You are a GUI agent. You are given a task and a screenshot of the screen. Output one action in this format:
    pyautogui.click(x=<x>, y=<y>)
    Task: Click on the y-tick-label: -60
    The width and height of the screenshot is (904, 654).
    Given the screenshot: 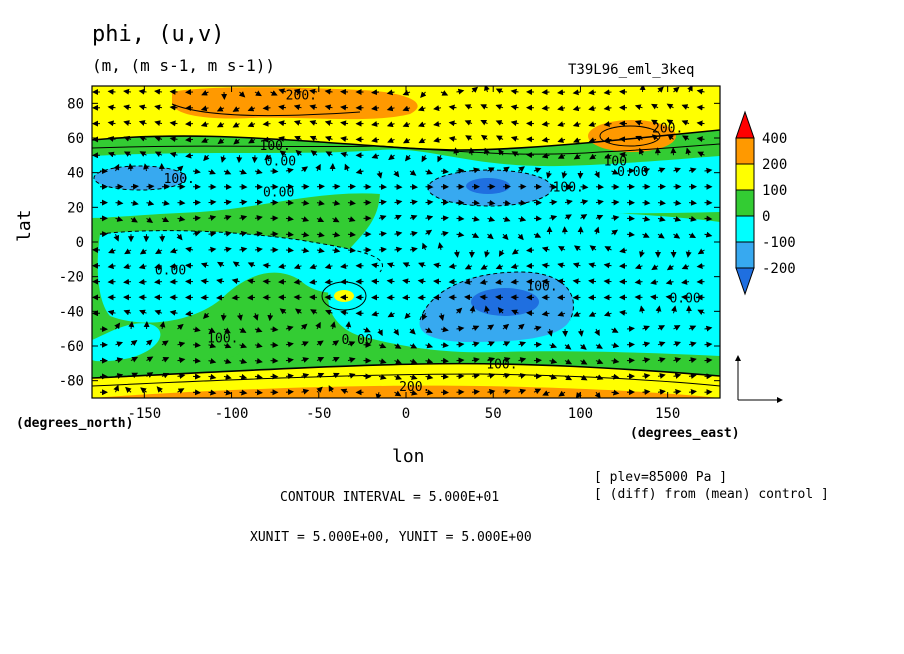 What is the action you would take?
    pyautogui.click(x=71, y=347)
    